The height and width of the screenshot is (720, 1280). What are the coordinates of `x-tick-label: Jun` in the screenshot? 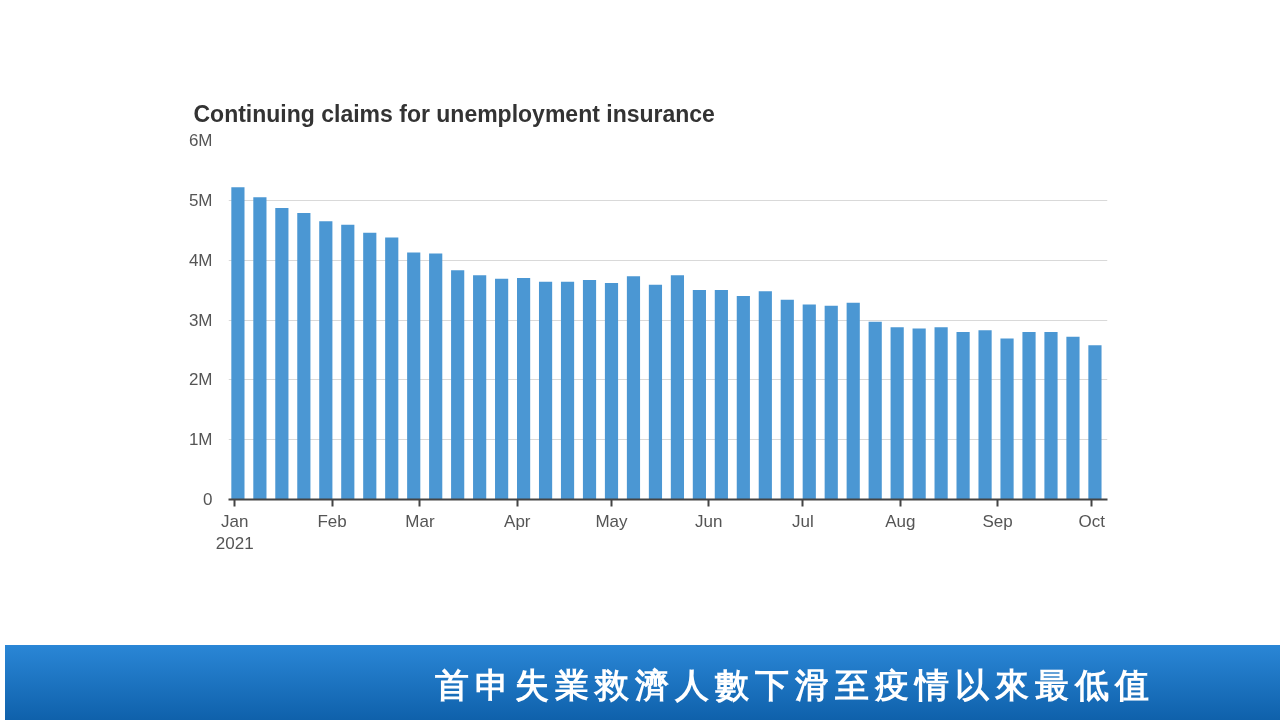 It's located at (709, 521).